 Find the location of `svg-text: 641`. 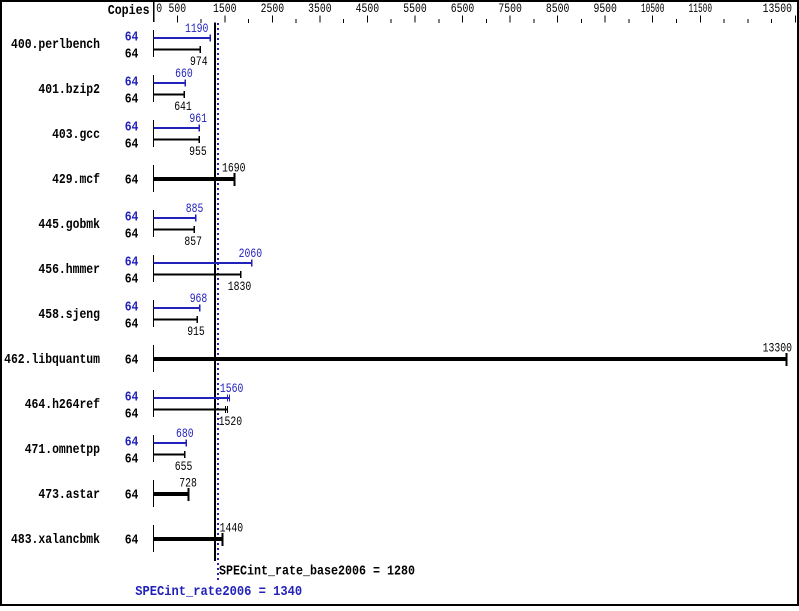

svg-text: 641 is located at coordinates (183, 107).